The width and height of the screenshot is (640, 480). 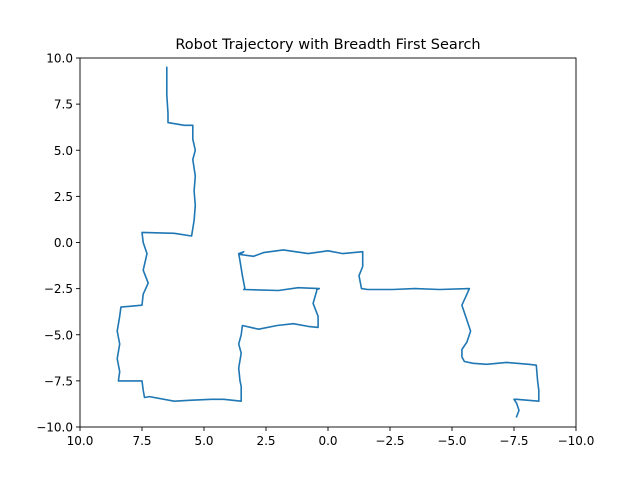 I want to click on y-tick-label: −7.5, so click(x=58, y=381).